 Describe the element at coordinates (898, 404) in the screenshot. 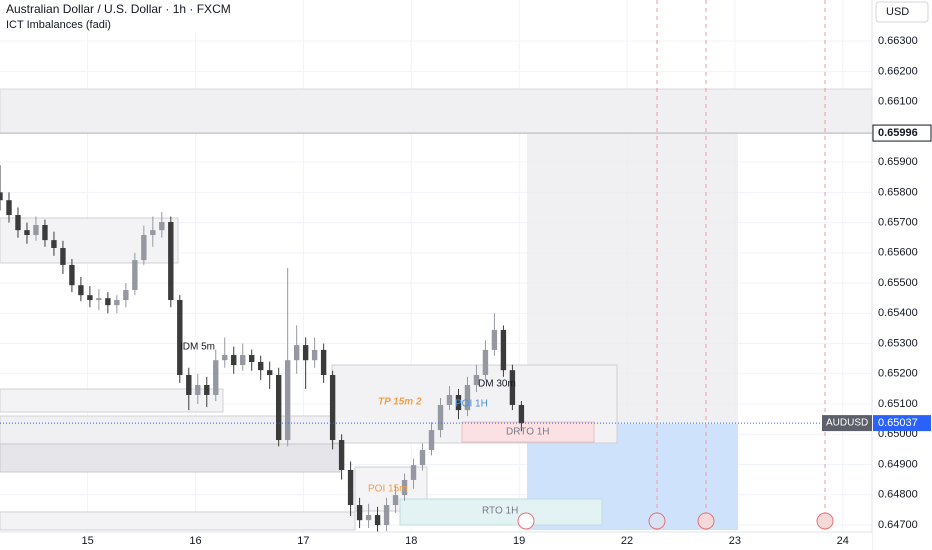

I see `y-tick-label: 0.65100` at that location.